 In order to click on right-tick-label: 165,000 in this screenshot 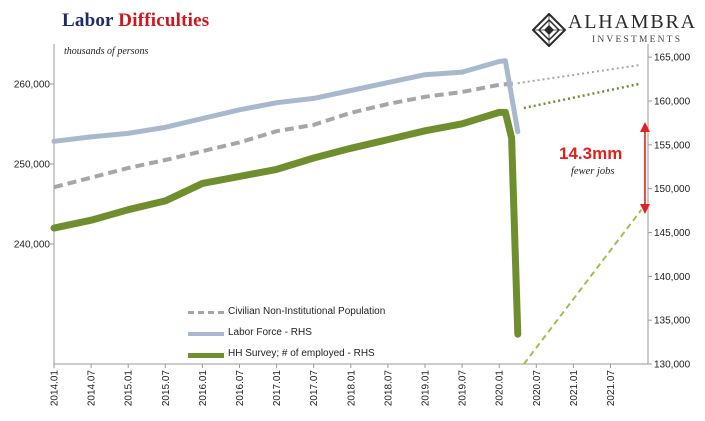, I will do `click(672, 58)`.